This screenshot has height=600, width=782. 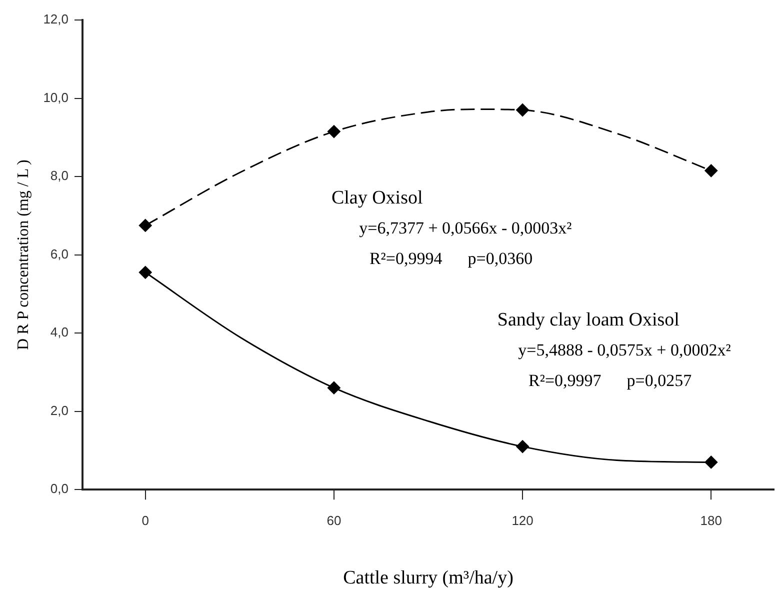 What do you see at coordinates (711, 520) in the screenshot?
I see `x-tick-label: 180` at bounding box center [711, 520].